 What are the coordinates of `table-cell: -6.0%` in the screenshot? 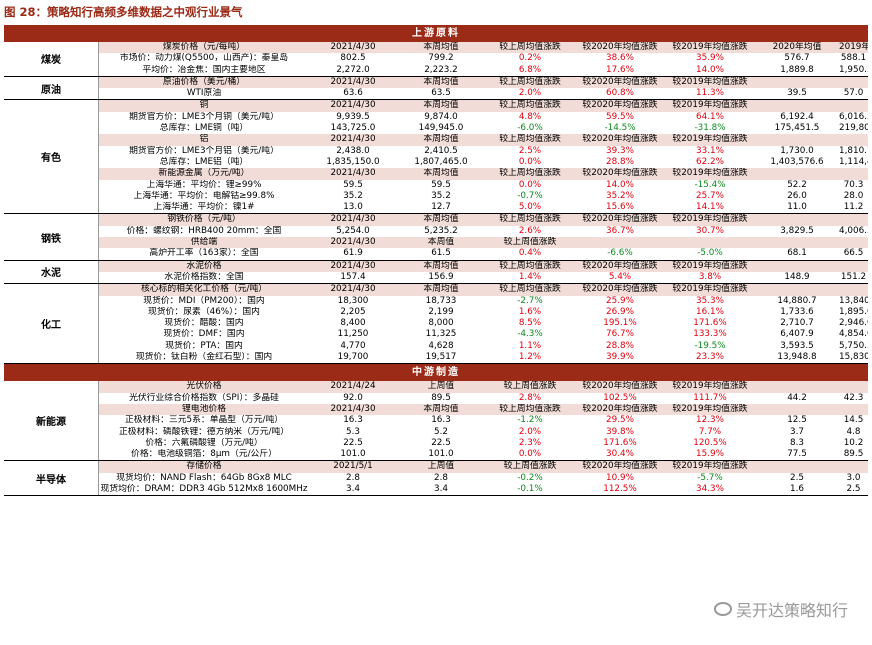 It's located at (530, 128).